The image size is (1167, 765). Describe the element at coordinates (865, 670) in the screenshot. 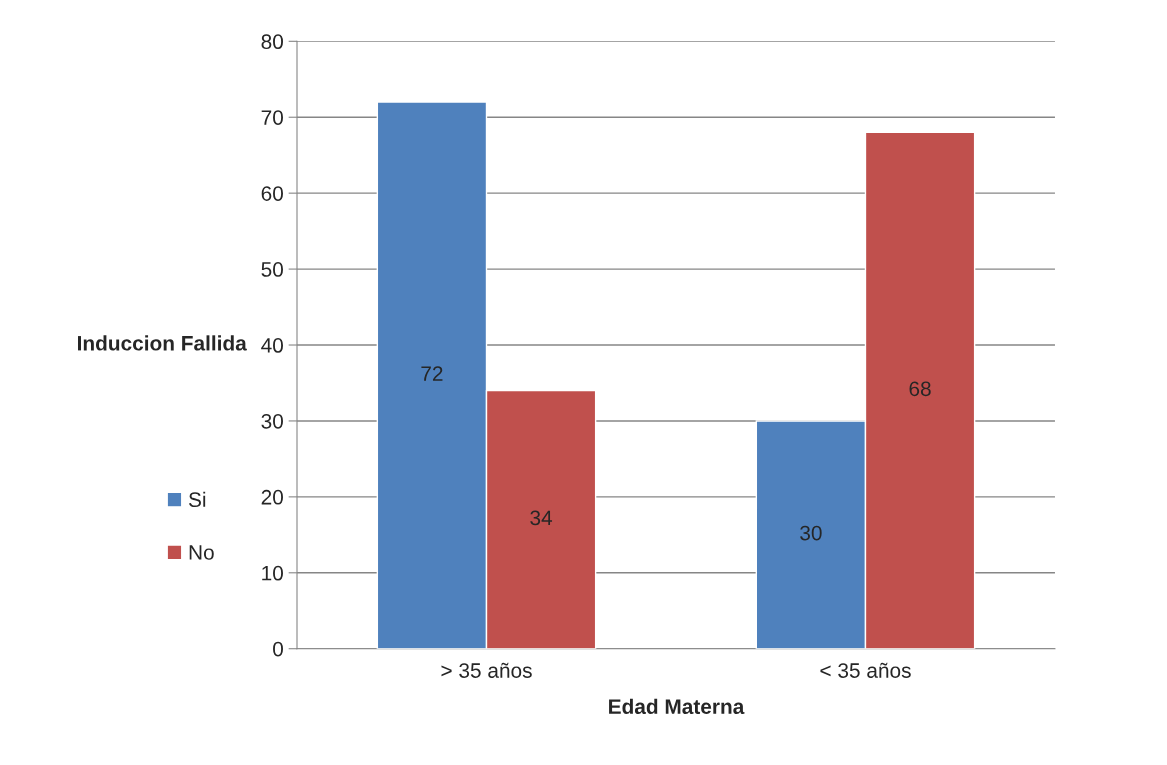

I see `x-tick-label: < 35 años` at that location.